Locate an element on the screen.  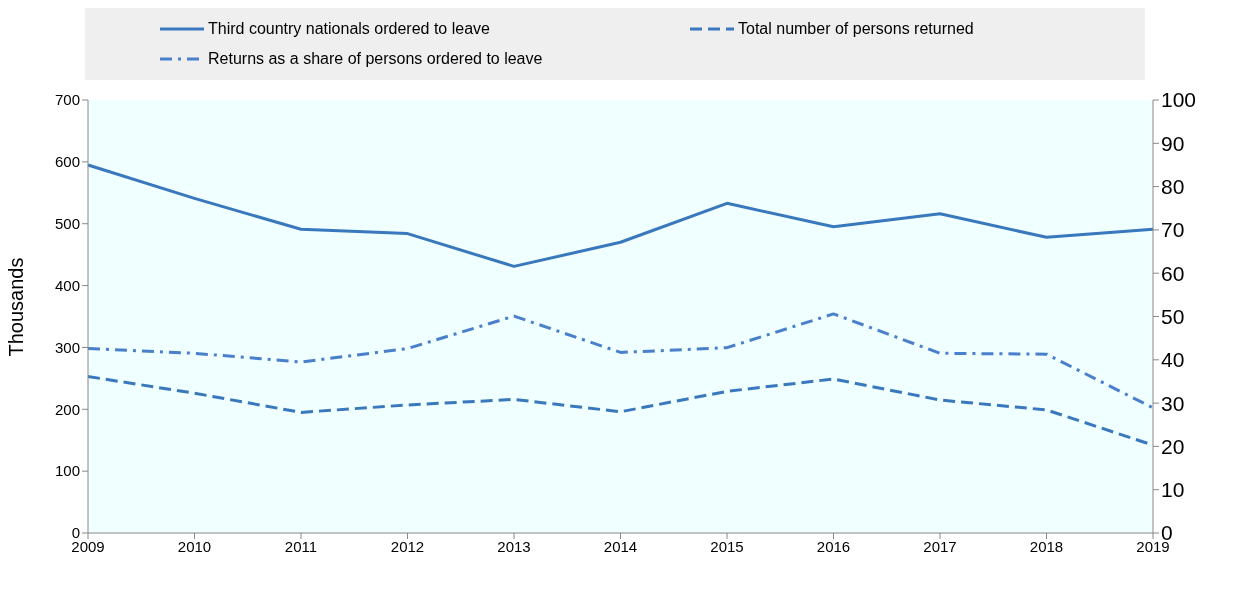
y2-tick-label: 100 is located at coordinates (1179, 100).